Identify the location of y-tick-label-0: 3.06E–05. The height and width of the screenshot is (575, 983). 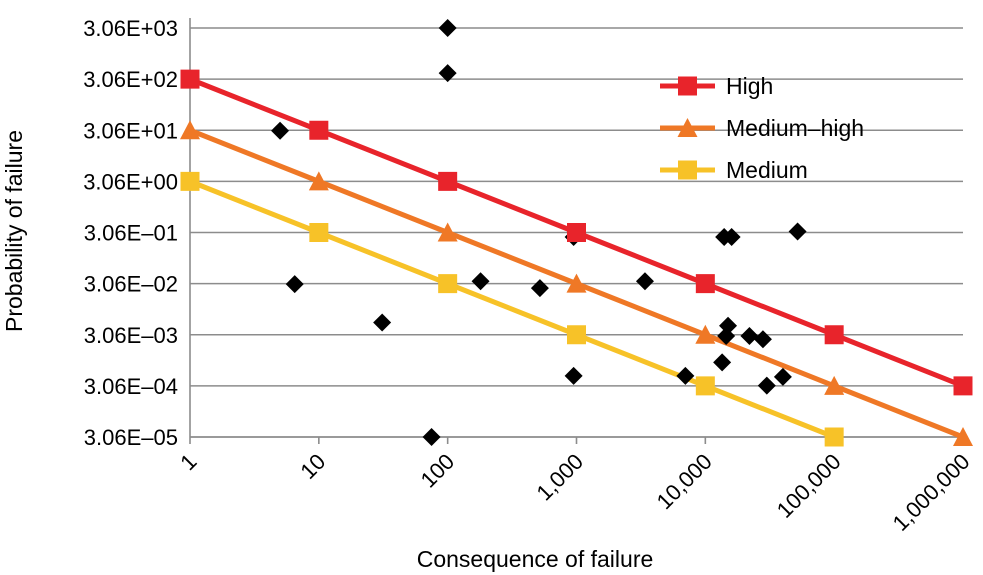
(131, 437).